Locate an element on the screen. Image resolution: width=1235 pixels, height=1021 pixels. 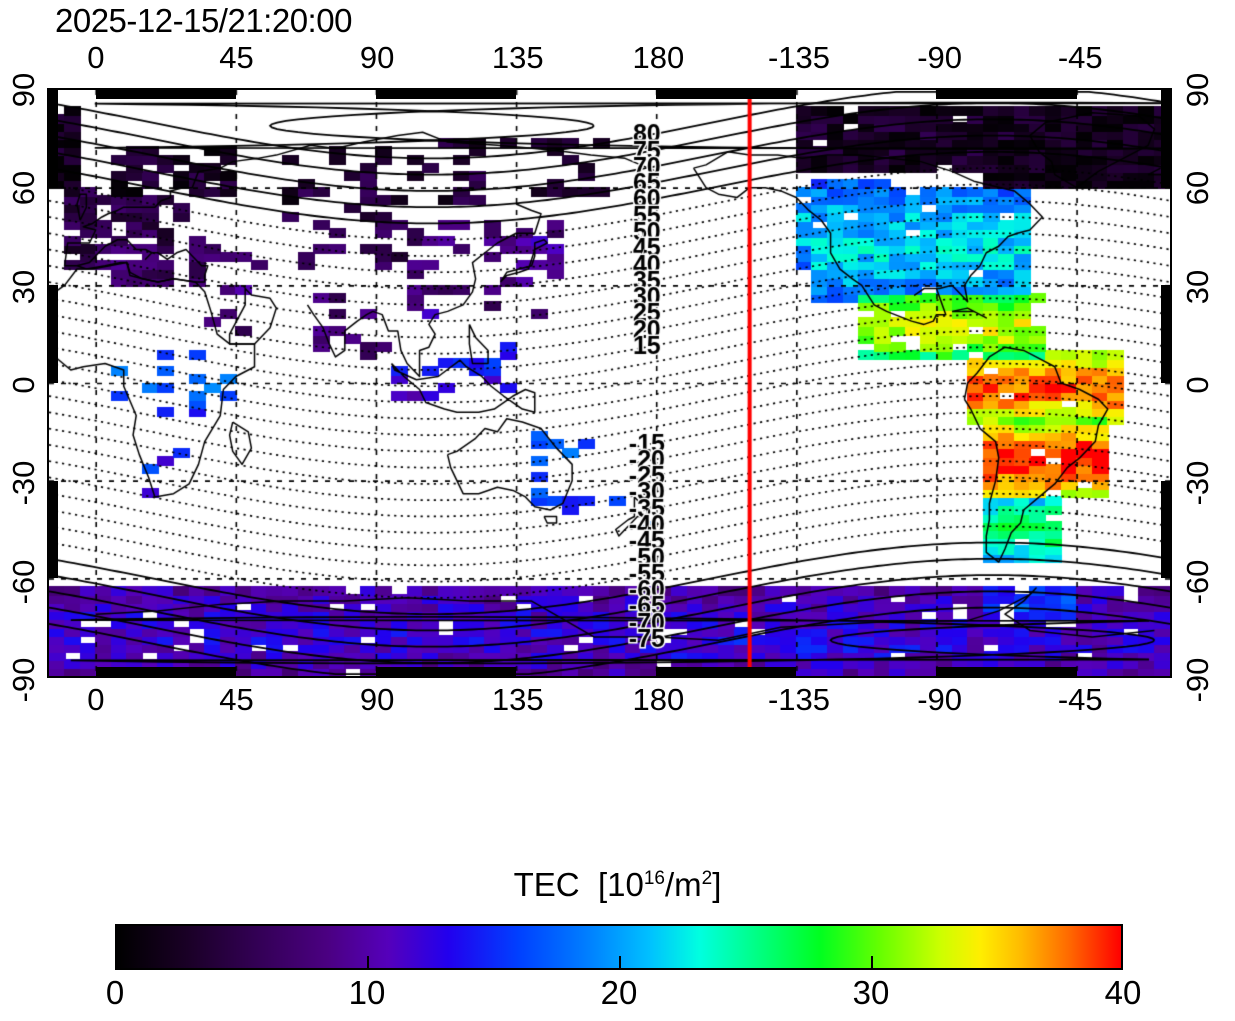
y-axis-left-ticklabels: 90 60 30 0 -30 -60 -90 is located at coordinates (24, 388).